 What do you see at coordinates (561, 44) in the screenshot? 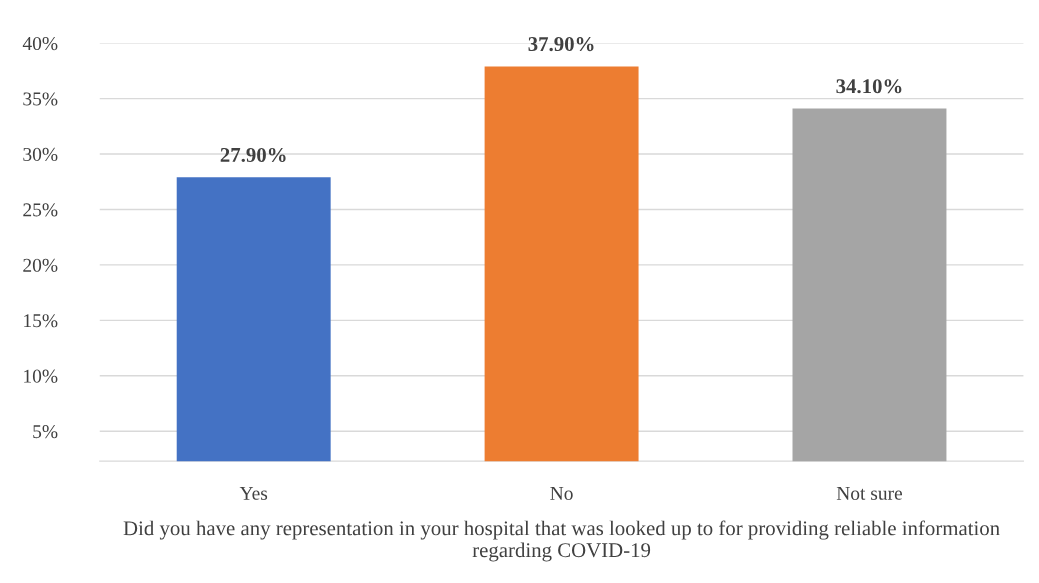
I see `data-label: 37.90%` at bounding box center [561, 44].